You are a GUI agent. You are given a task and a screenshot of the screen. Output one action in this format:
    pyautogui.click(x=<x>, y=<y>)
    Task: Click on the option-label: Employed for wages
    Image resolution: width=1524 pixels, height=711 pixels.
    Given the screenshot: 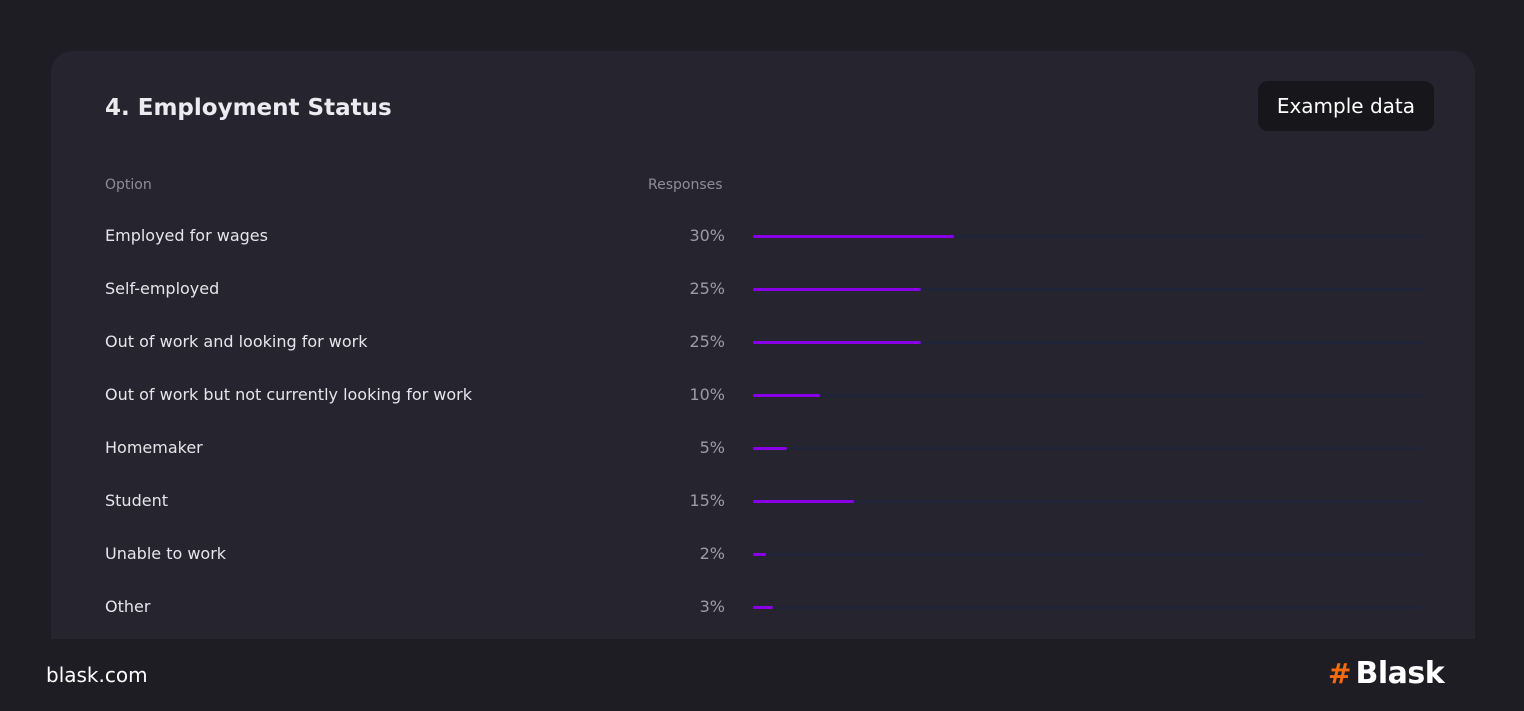 What is the action you would take?
    pyautogui.click(x=186, y=235)
    